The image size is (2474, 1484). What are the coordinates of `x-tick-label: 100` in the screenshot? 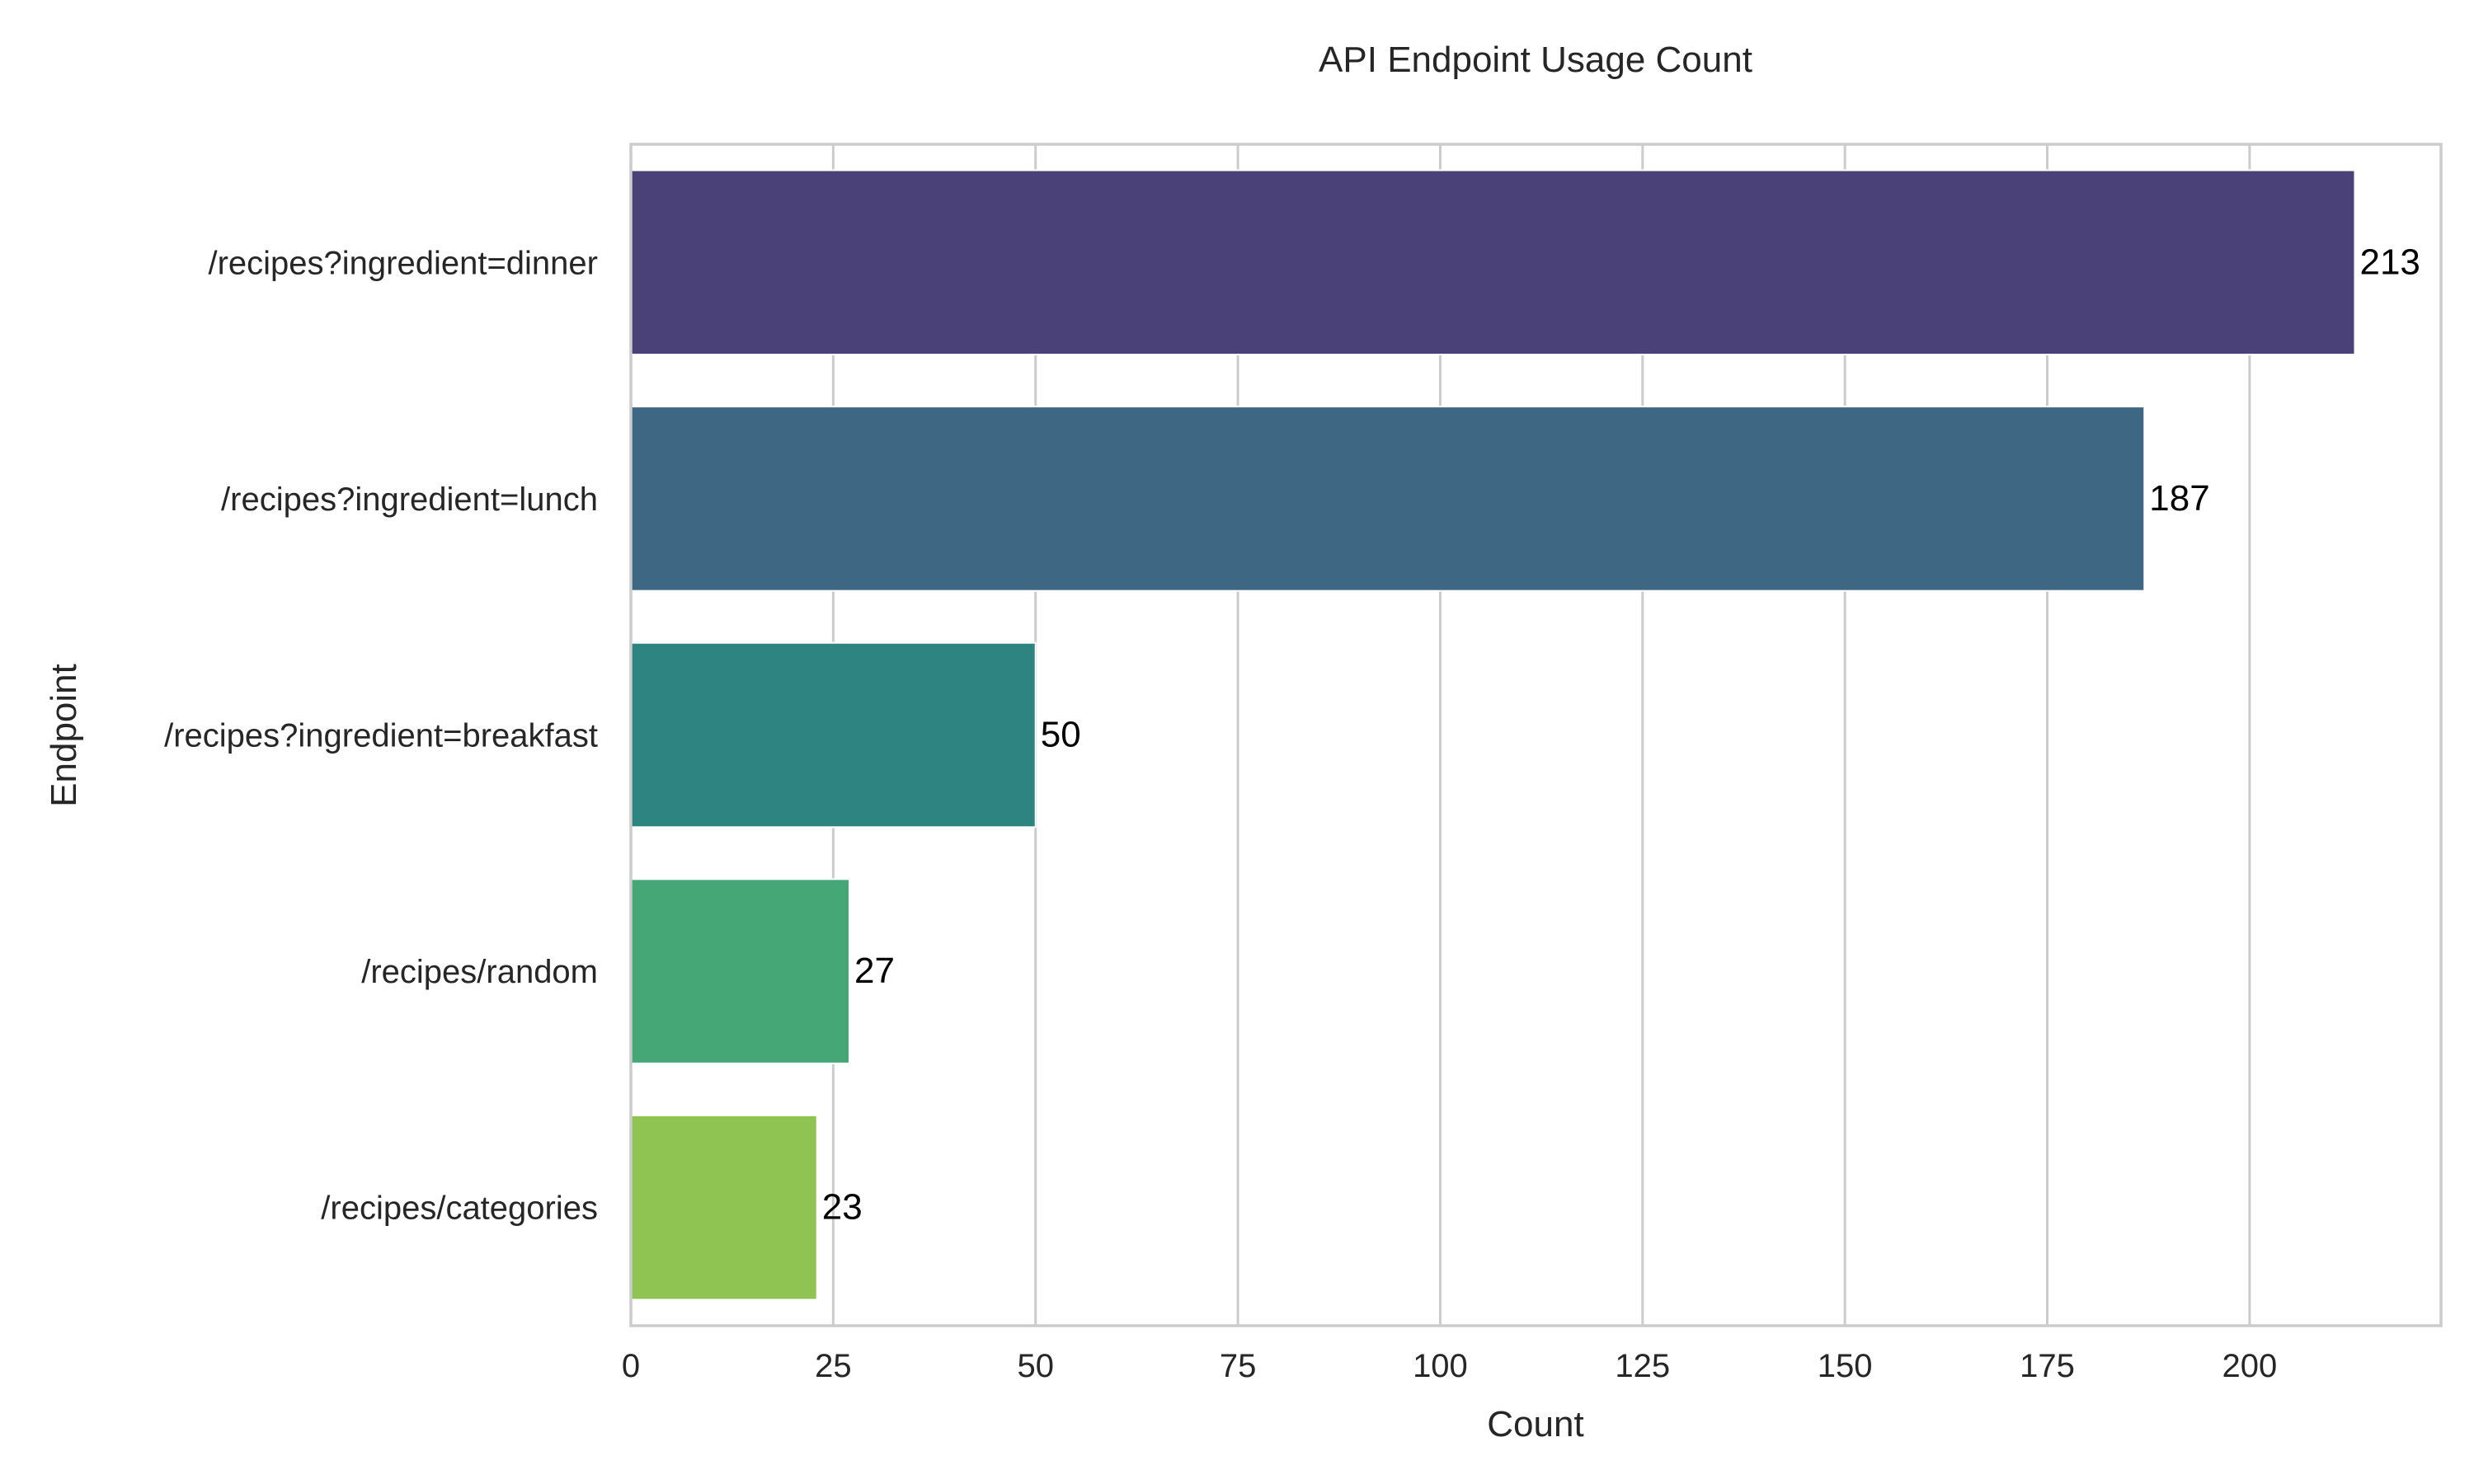 It's located at (1440, 1366).